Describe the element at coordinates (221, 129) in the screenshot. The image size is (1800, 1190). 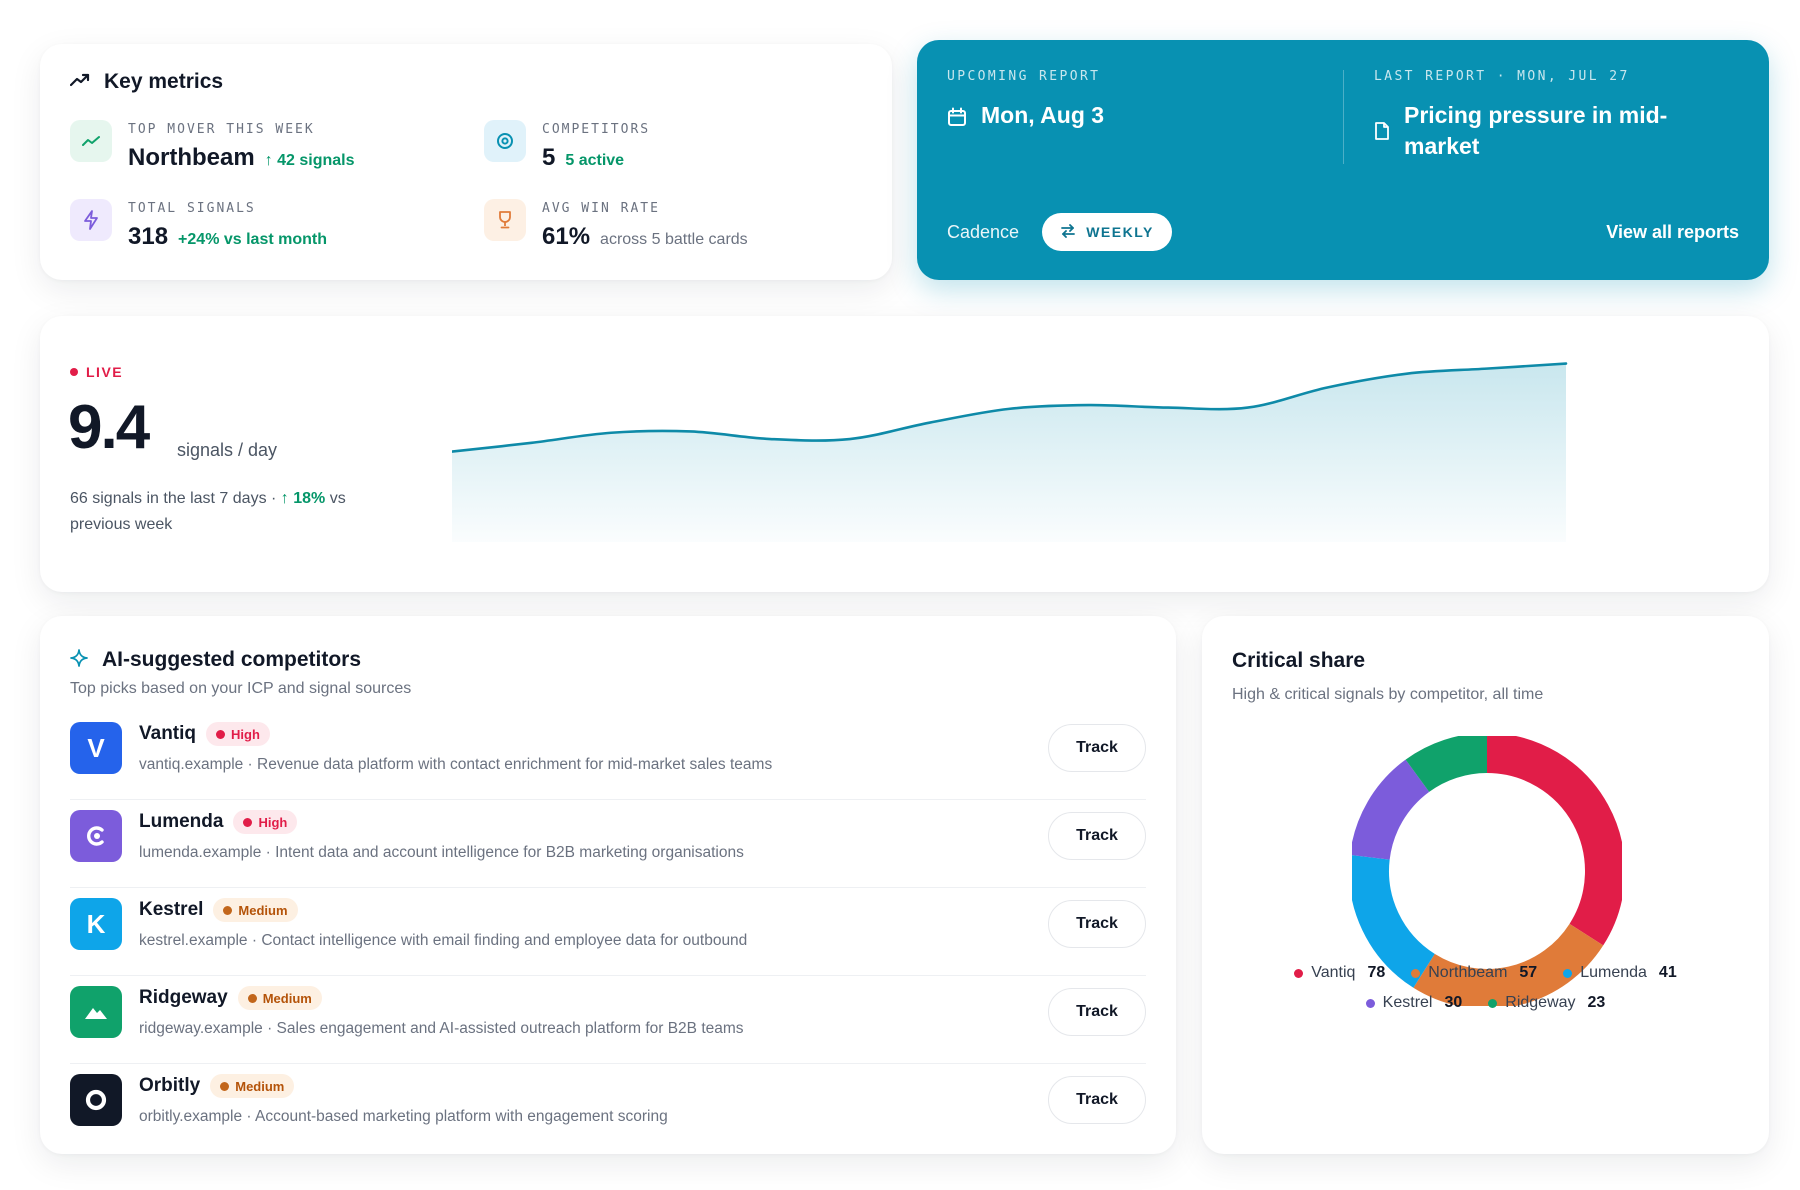
I see `metric-label: TOP MOVER THIS WEEK` at that location.